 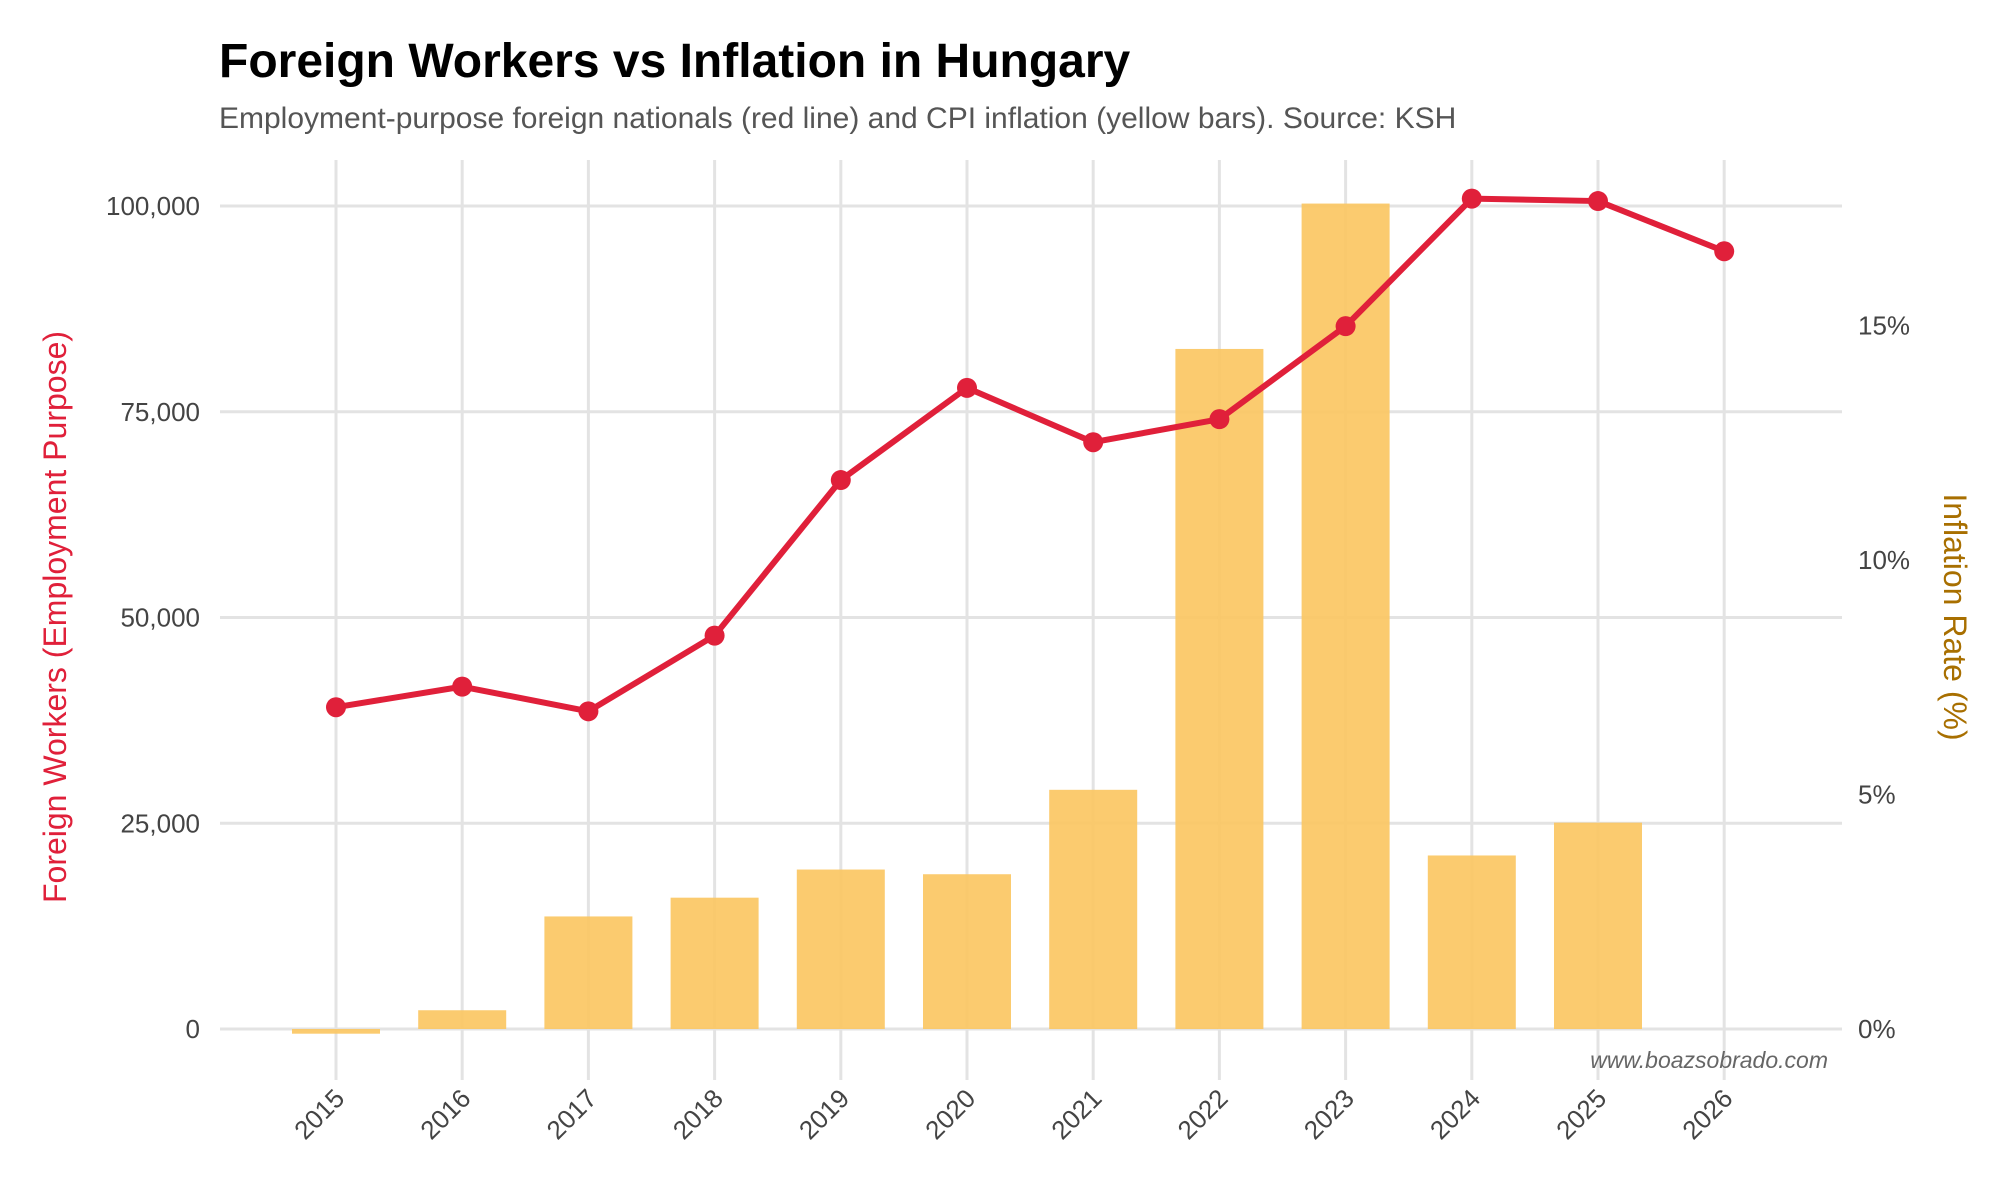 What do you see at coordinates (1884, 326) in the screenshot?
I see `y-right-tick-label: 15%` at bounding box center [1884, 326].